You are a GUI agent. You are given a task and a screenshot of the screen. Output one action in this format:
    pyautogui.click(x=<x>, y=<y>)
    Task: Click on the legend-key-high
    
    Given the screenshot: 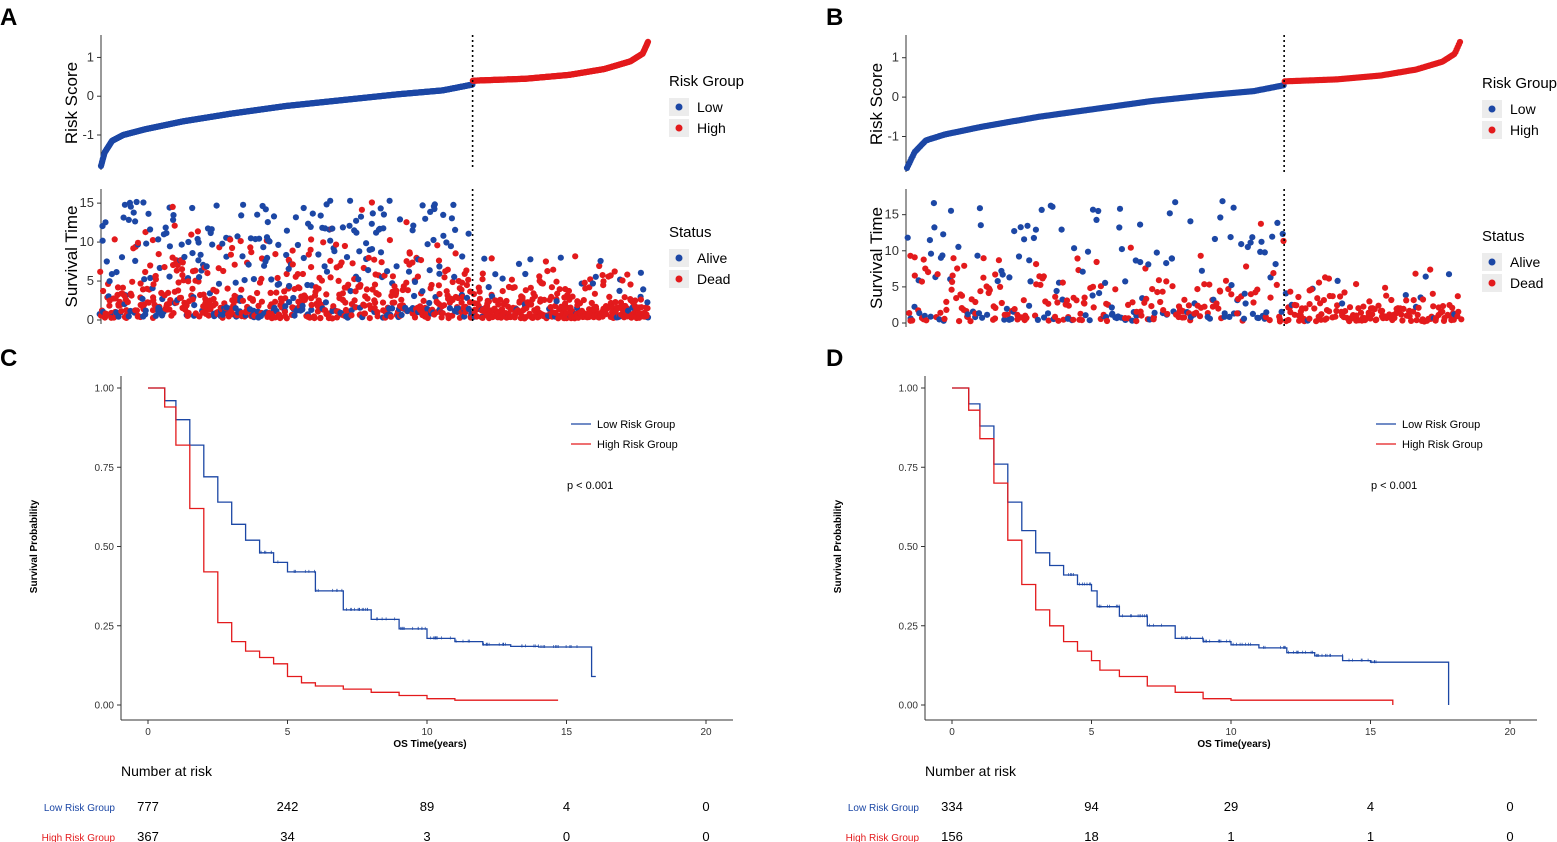 What is the action you would take?
    pyautogui.click(x=679, y=128)
    